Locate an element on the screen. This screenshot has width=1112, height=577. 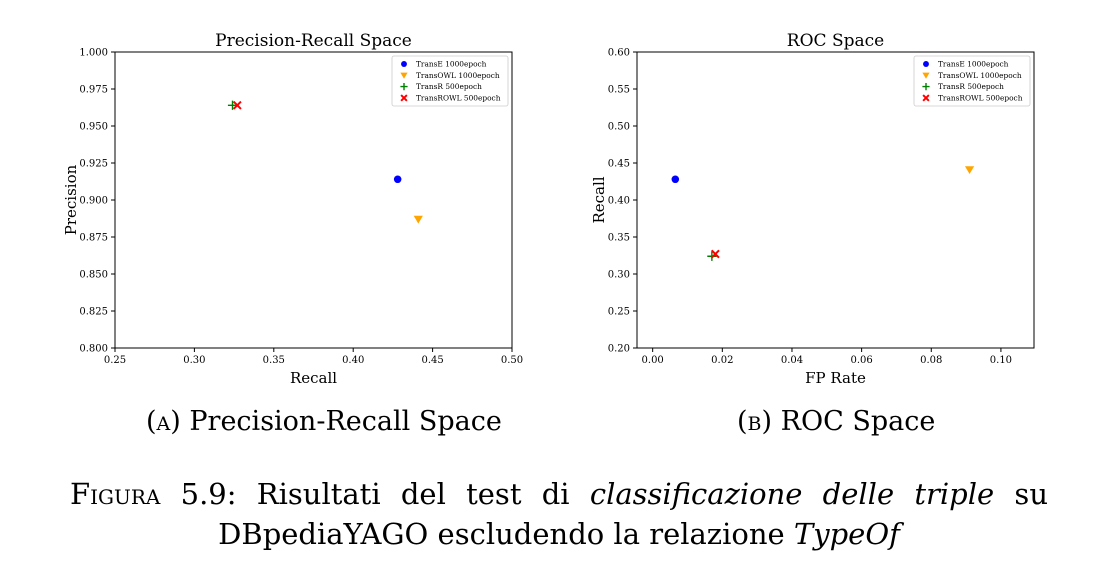
y-tick-label: 0.925 is located at coordinates (93, 164).